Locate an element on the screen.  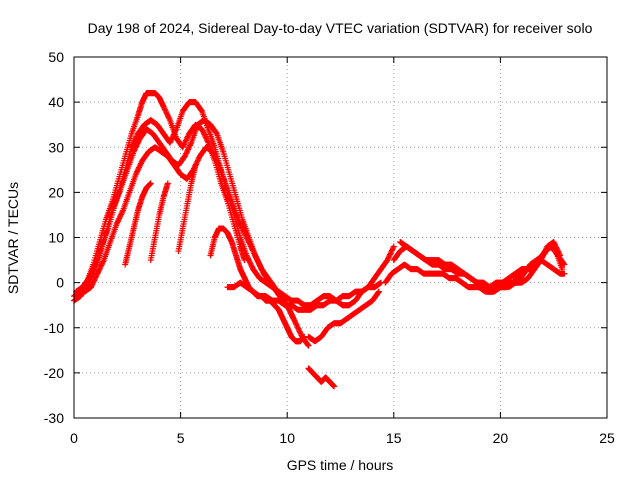
y-tick-label: 0 is located at coordinates (60, 283).